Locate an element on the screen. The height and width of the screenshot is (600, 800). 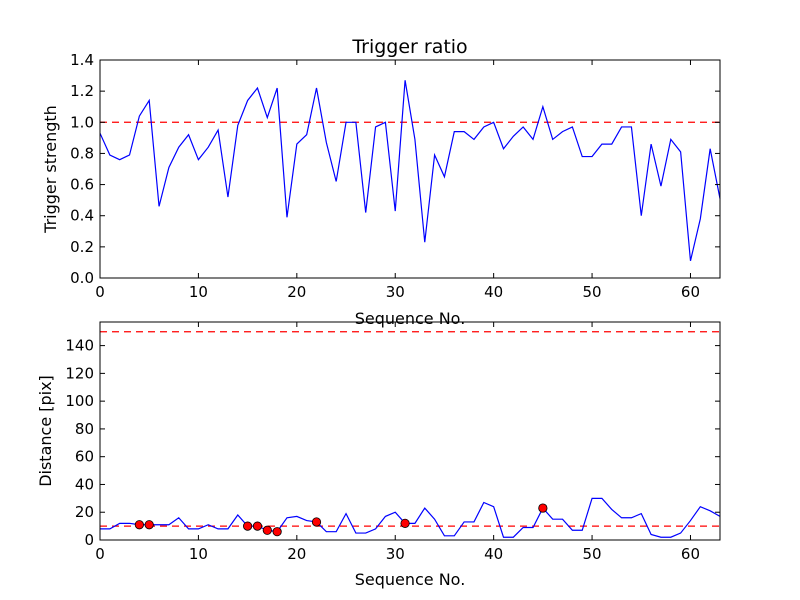
y-tick-label: 20 is located at coordinates (84, 512).